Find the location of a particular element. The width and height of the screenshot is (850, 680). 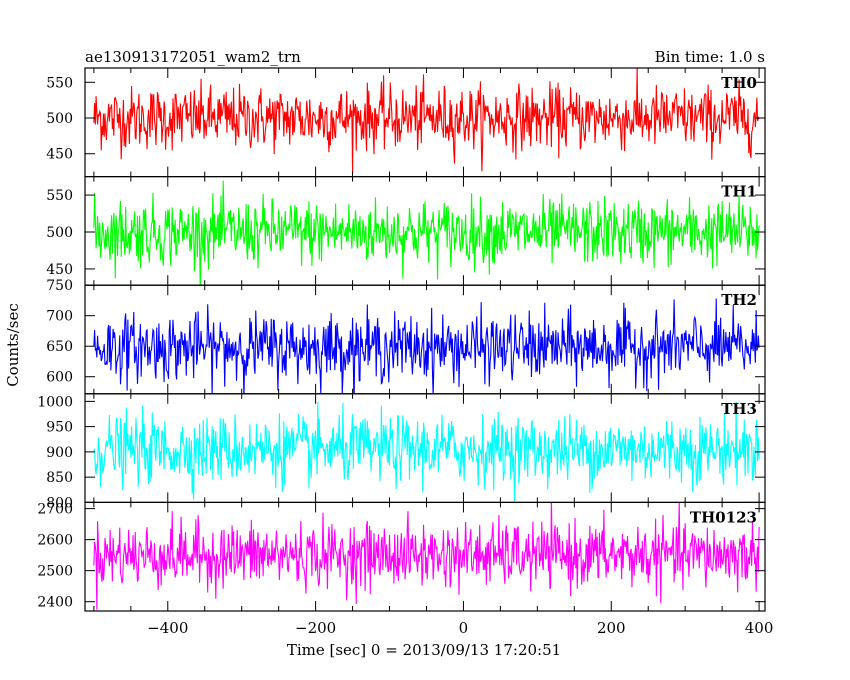

x-tick-label: 400 is located at coordinates (759, 628).